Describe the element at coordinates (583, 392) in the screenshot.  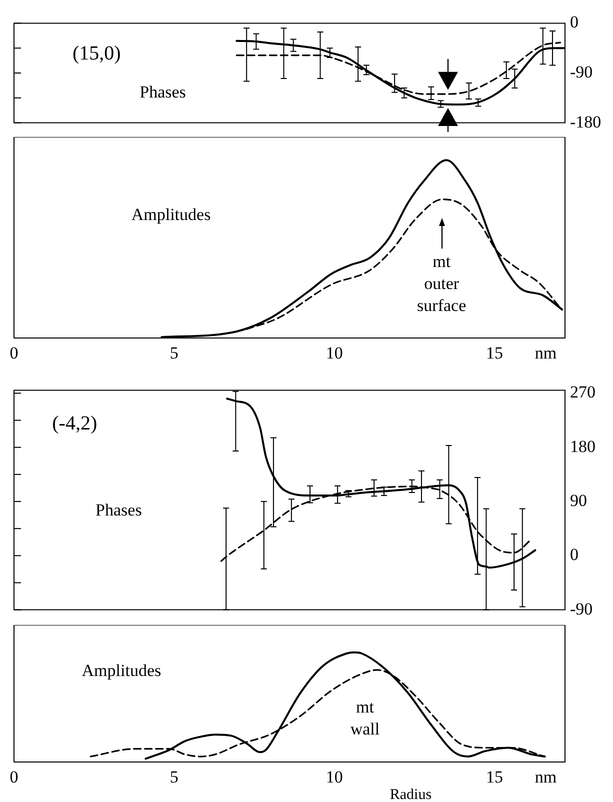
I see `y-tick-label: 270` at that location.